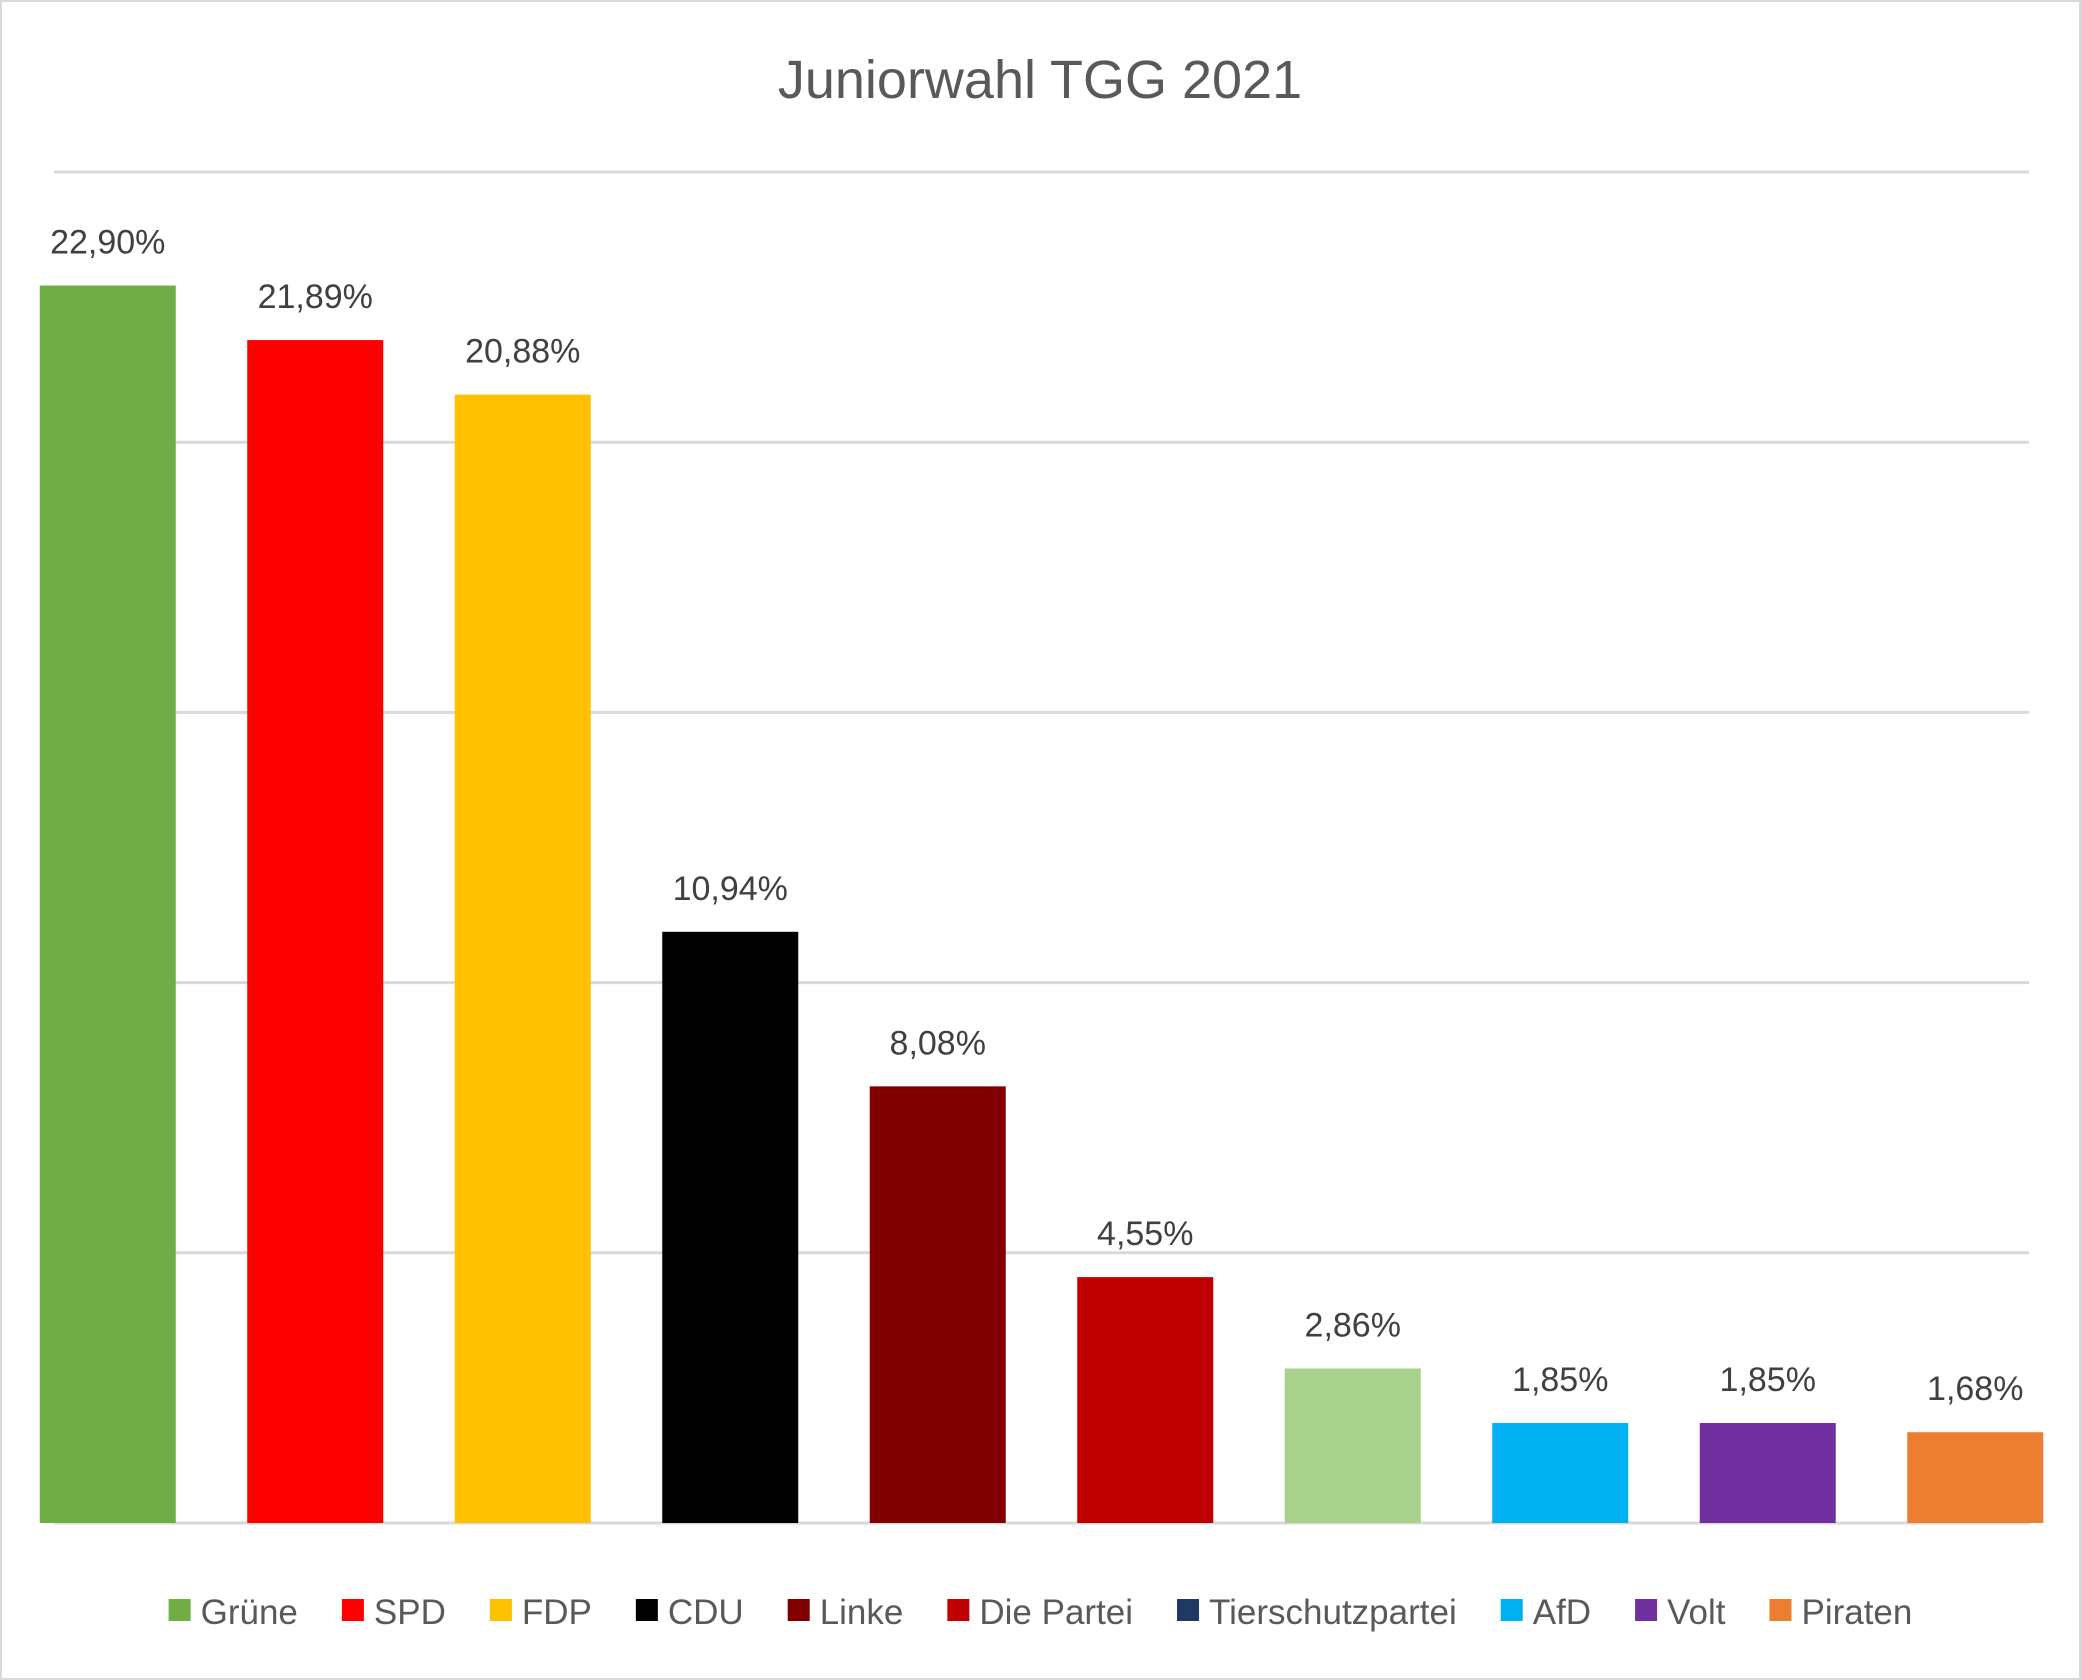 This screenshot has height=1680, width=2081. What do you see at coordinates (315, 297) in the screenshot?
I see `data-label: 21,89%` at bounding box center [315, 297].